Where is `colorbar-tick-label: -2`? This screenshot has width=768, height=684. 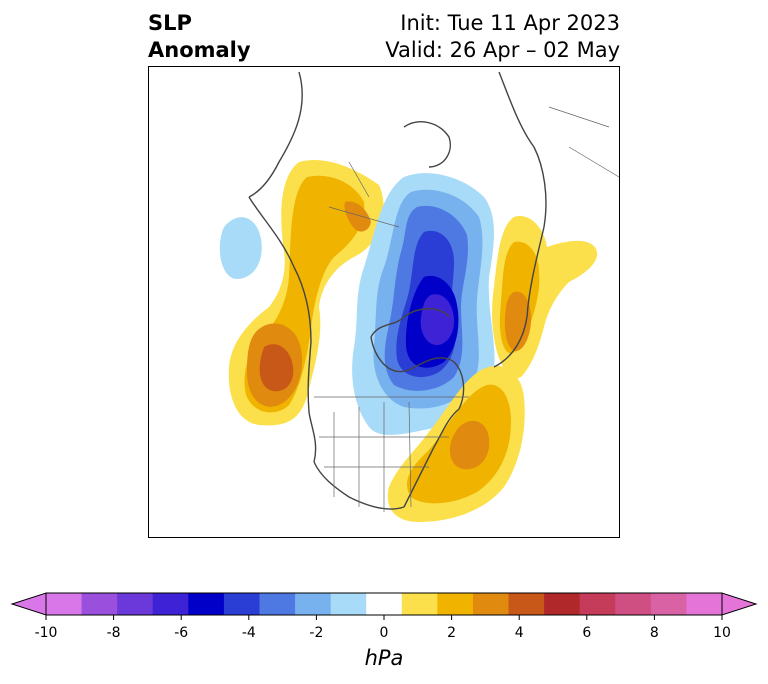 colorbar-tick-label: -2 is located at coordinates (316, 633).